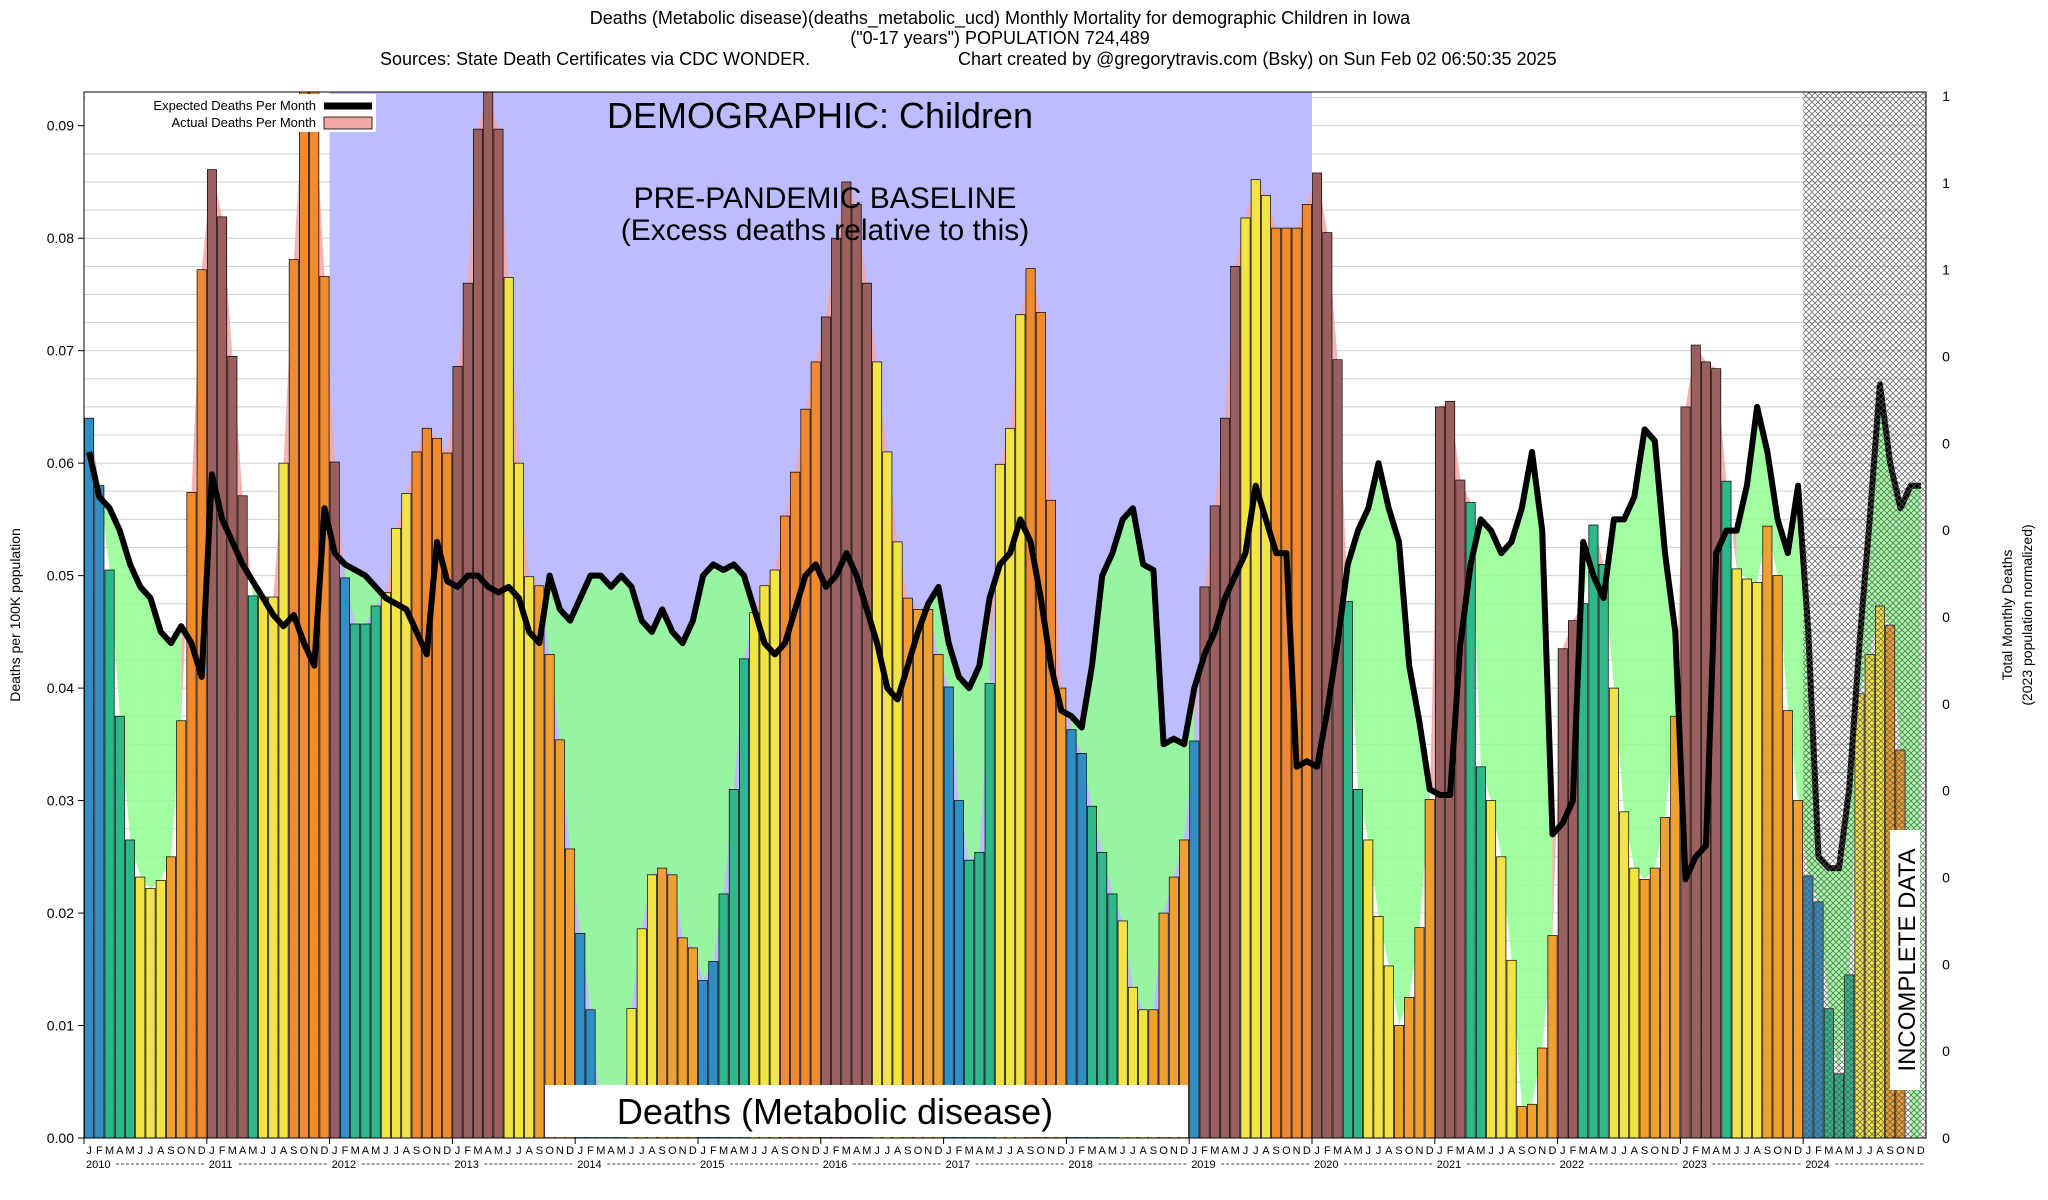 This screenshot has width=2048, height=1200. What do you see at coordinates (344, 1165) in the screenshot?
I see `year-tick-label: 2012` at bounding box center [344, 1165].